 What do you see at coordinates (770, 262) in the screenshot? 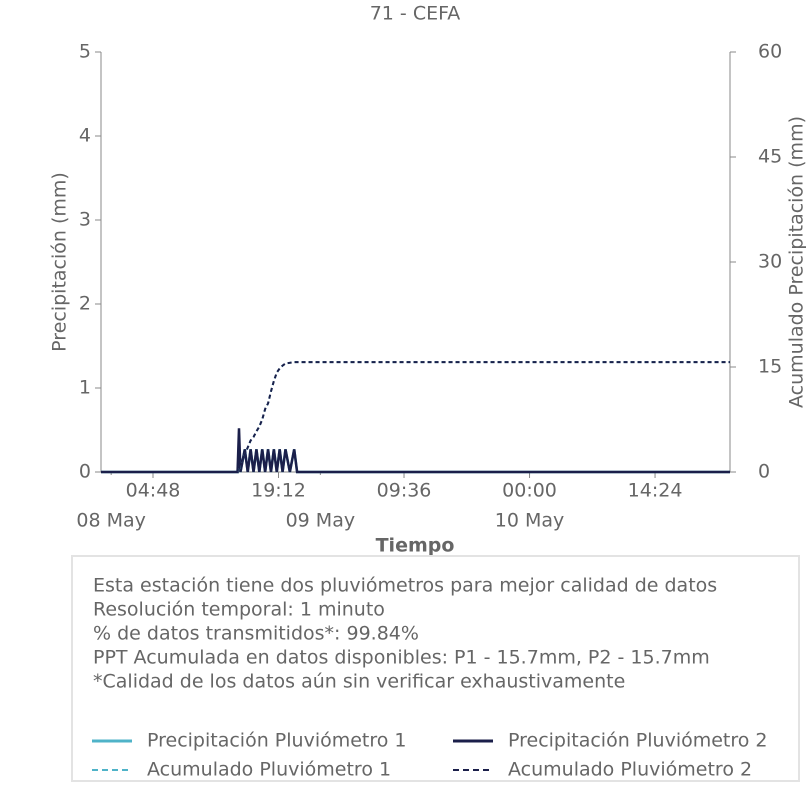
I see `y2-tick-label: 30` at bounding box center [770, 262].